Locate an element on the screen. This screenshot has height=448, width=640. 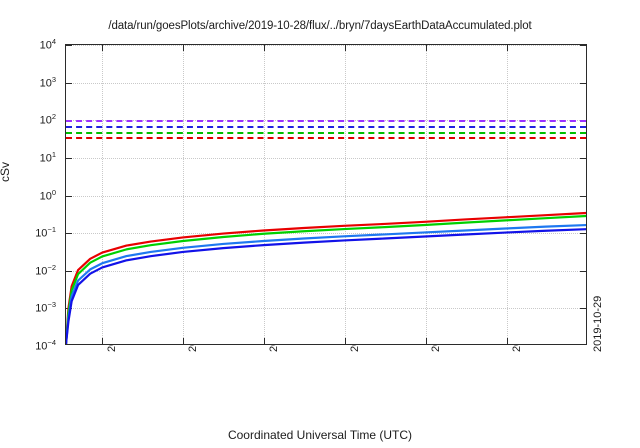
y-tick-exponent: 2 is located at coordinates (53, 117).